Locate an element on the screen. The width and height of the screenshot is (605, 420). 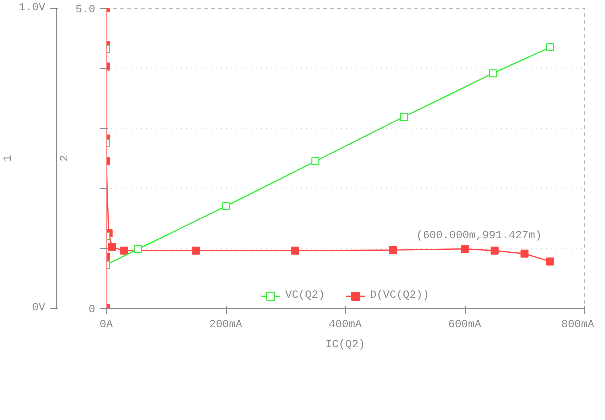
legend-label: VC(Q2) is located at coordinates (305, 296).